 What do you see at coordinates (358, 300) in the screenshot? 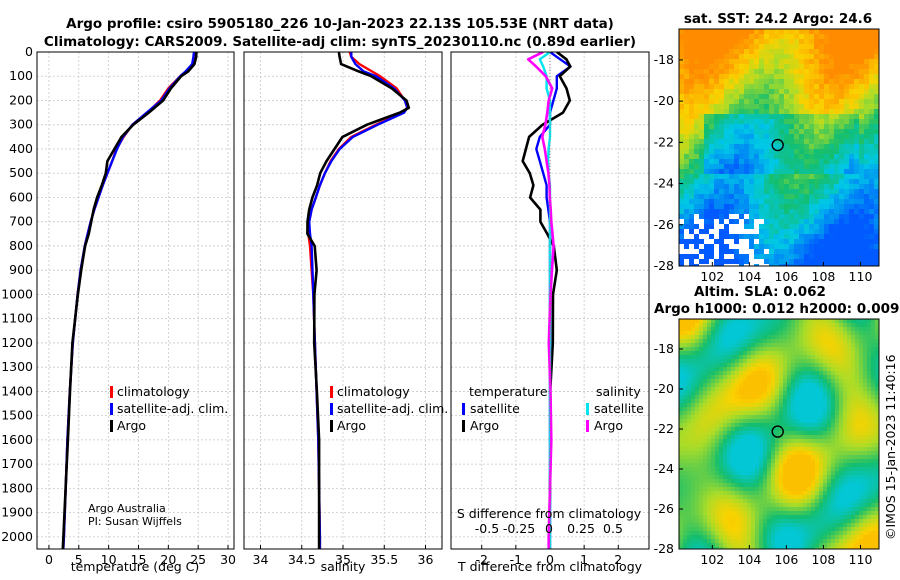
I see `series-climatology` at bounding box center [358, 300].